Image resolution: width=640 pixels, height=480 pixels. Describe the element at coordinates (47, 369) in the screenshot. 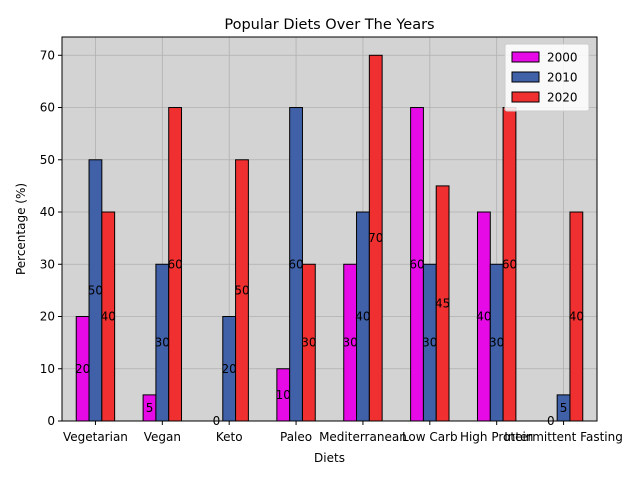

I see `y-tick-label: 10` at that location.